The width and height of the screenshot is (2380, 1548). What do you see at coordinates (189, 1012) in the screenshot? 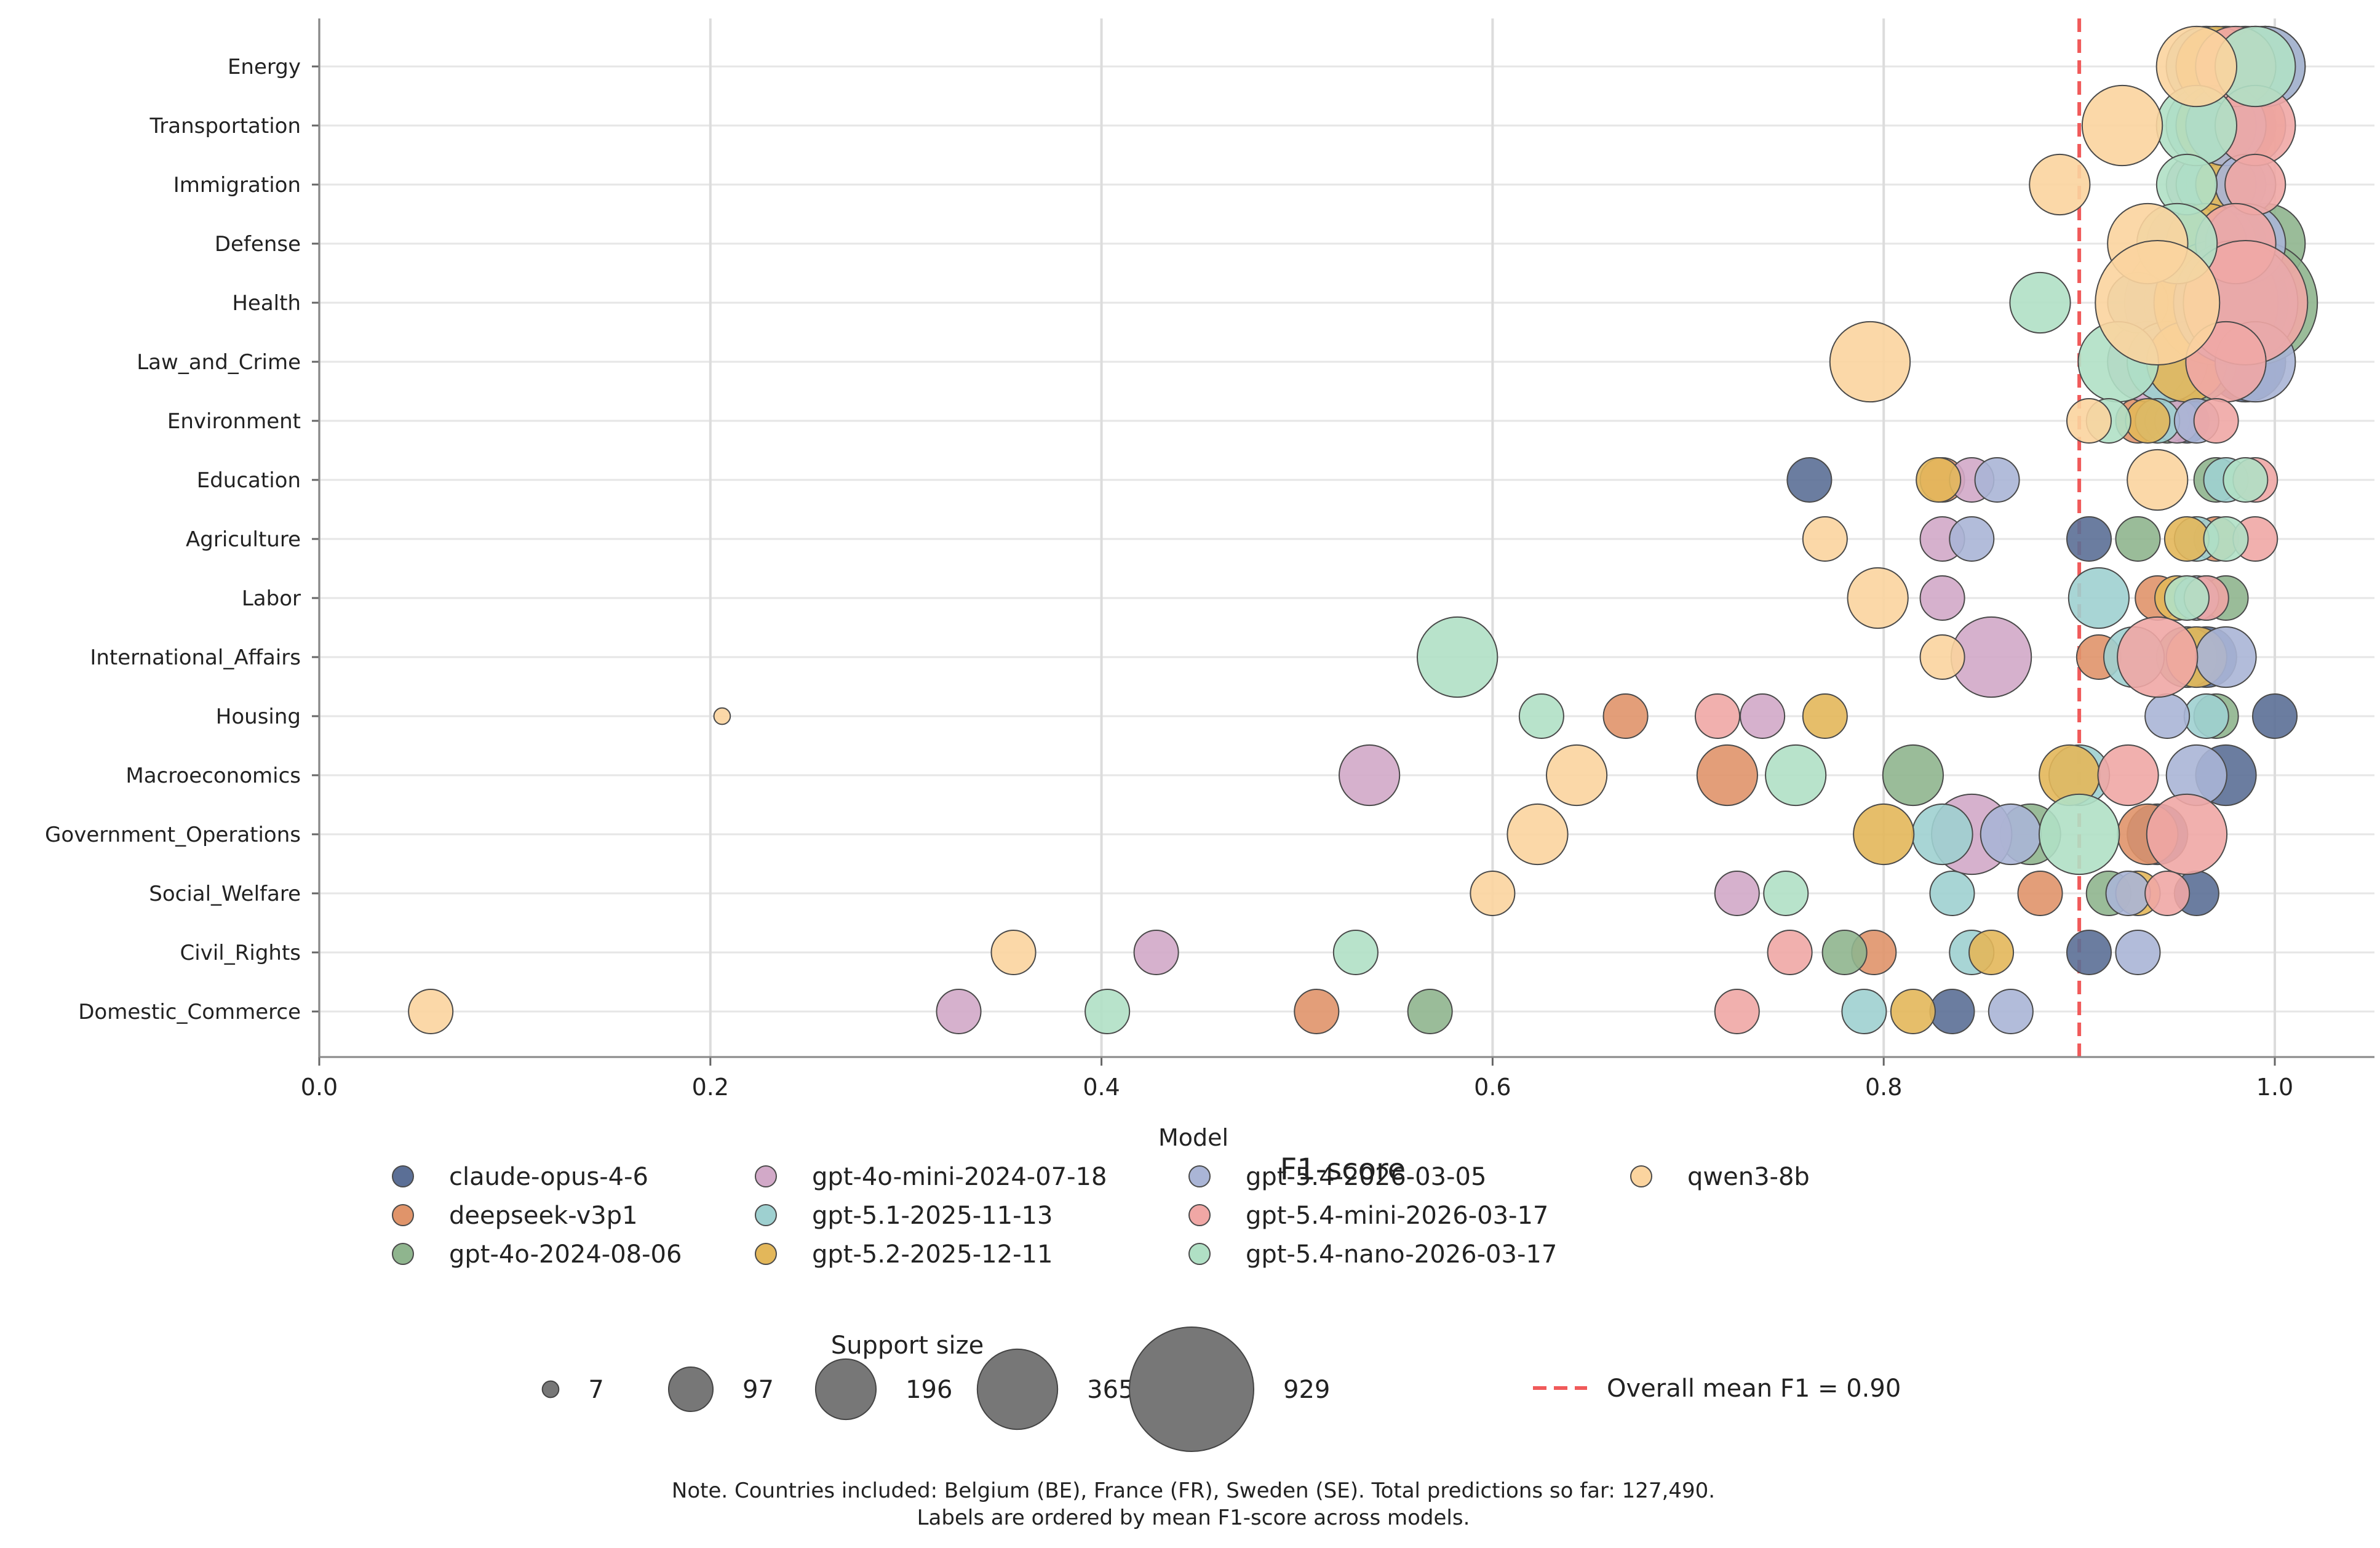
I see `y-tick-label: Domestic_Commerce` at bounding box center [189, 1012].